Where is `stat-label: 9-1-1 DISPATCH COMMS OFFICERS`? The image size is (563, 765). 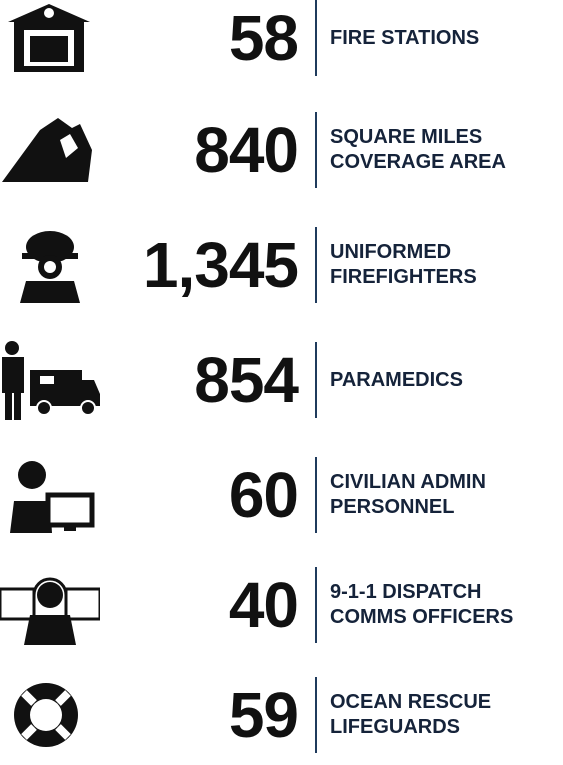 stat-label: 9-1-1 DISPATCH COMMS OFFICERS is located at coordinates (421, 605).